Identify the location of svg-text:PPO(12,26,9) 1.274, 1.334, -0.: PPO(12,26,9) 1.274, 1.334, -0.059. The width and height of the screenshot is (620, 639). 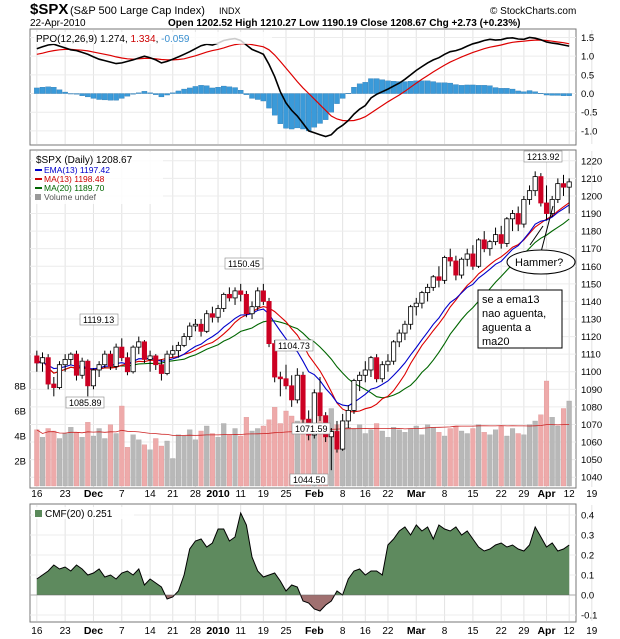
(113, 39).